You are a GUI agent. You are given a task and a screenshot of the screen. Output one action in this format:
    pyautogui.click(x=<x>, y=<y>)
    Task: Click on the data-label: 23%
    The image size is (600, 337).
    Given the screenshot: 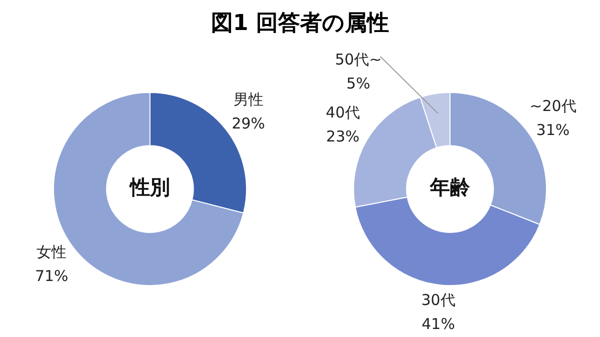 What is the action you would take?
    pyautogui.click(x=343, y=137)
    